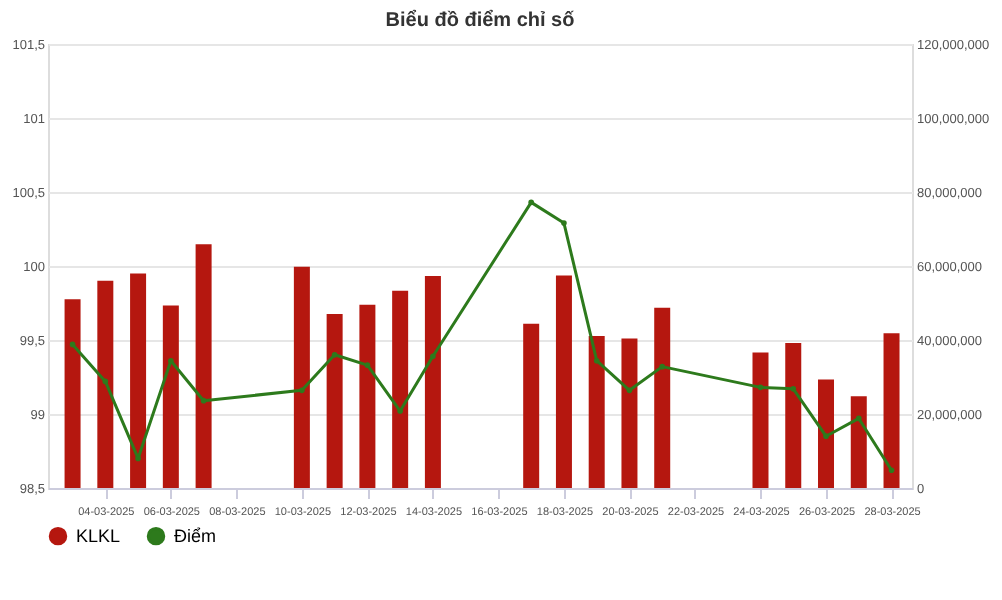 The width and height of the screenshot is (1002, 600). I want to click on chart-title: Biểu đồ điểm chỉ số, so click(480, 20).